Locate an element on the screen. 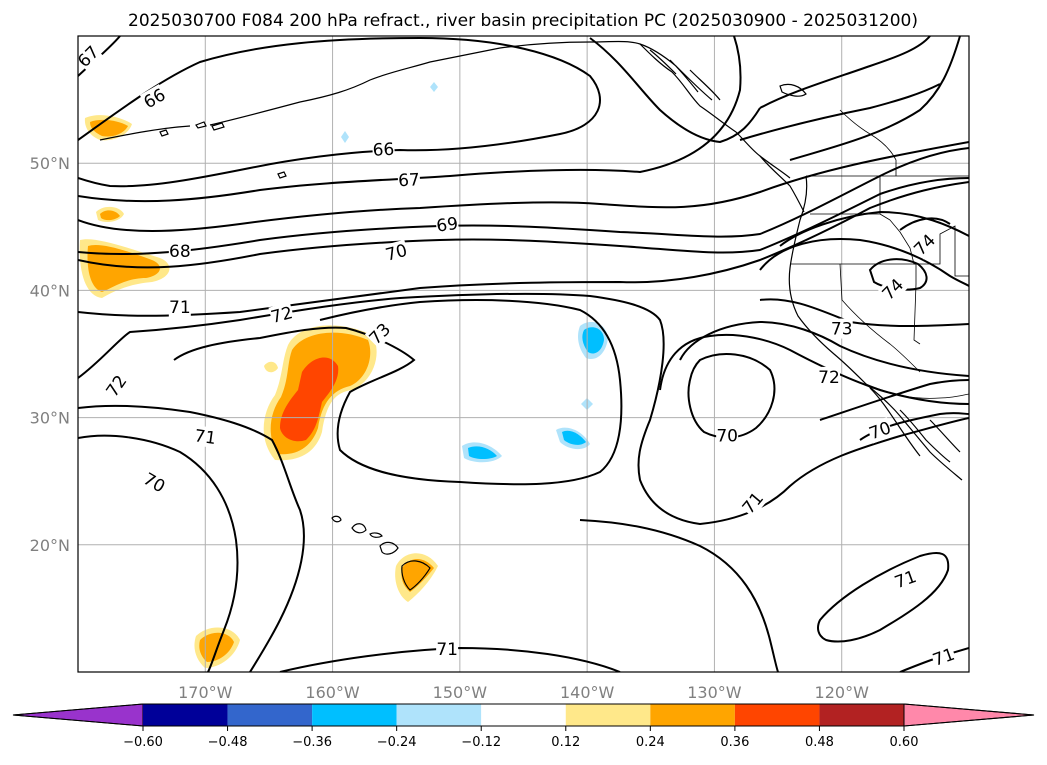  coastline-mexico is located at coordinates (945, 436).